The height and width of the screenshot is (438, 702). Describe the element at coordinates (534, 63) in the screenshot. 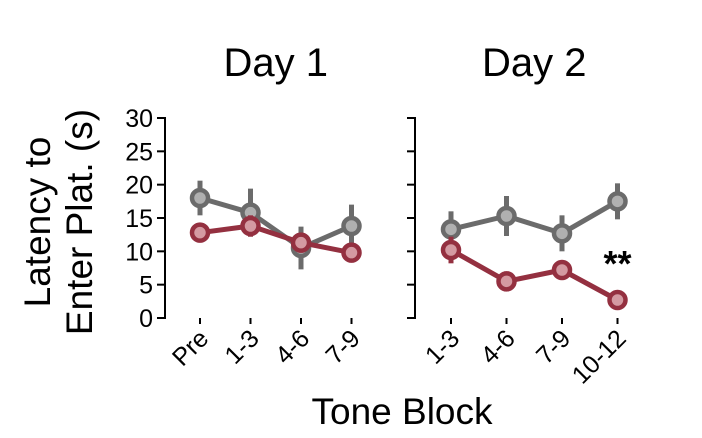

I see `panel-title: Day 2` at that location.